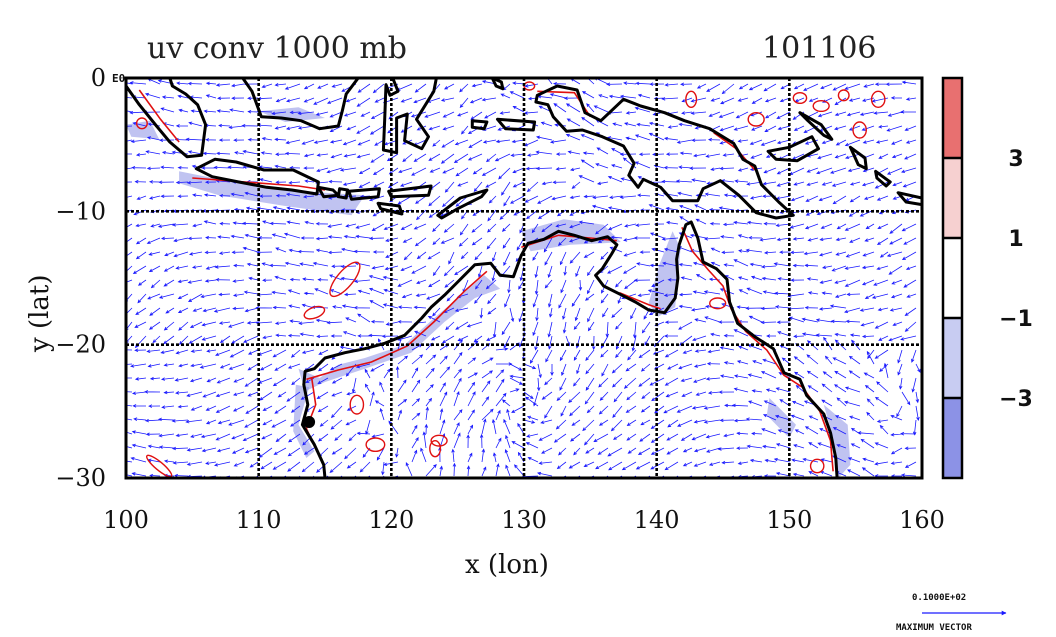  What do you see at coordinates (657, 520) in the screenshot?
I see `x-tick-label: 140` at bounding box center [657, 520].